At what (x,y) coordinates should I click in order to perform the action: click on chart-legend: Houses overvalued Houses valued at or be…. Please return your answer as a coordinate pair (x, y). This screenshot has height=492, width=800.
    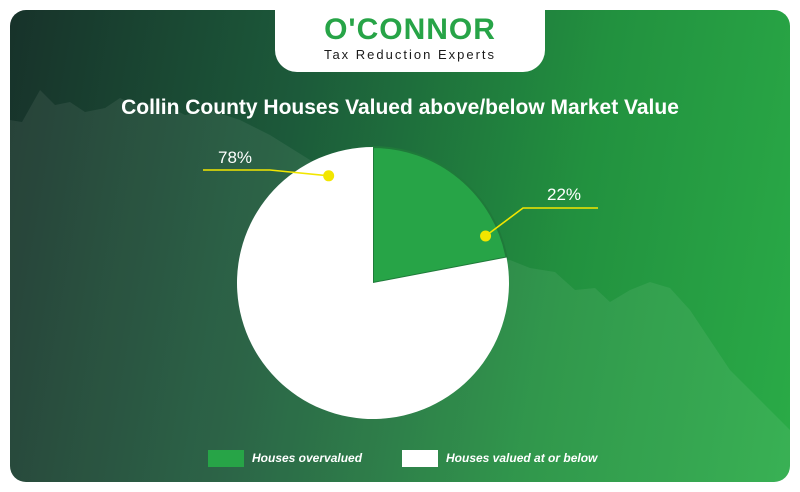
    Looking at the image, I should click on (400, 458).